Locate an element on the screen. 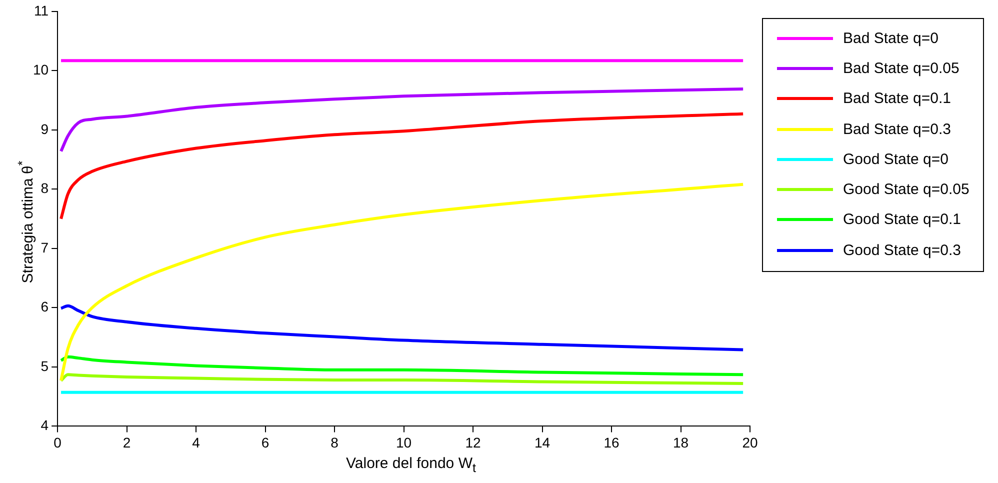 This screenshot has height=483, width=998. x-tick-label: 4 is located at coordinates (196, 442).